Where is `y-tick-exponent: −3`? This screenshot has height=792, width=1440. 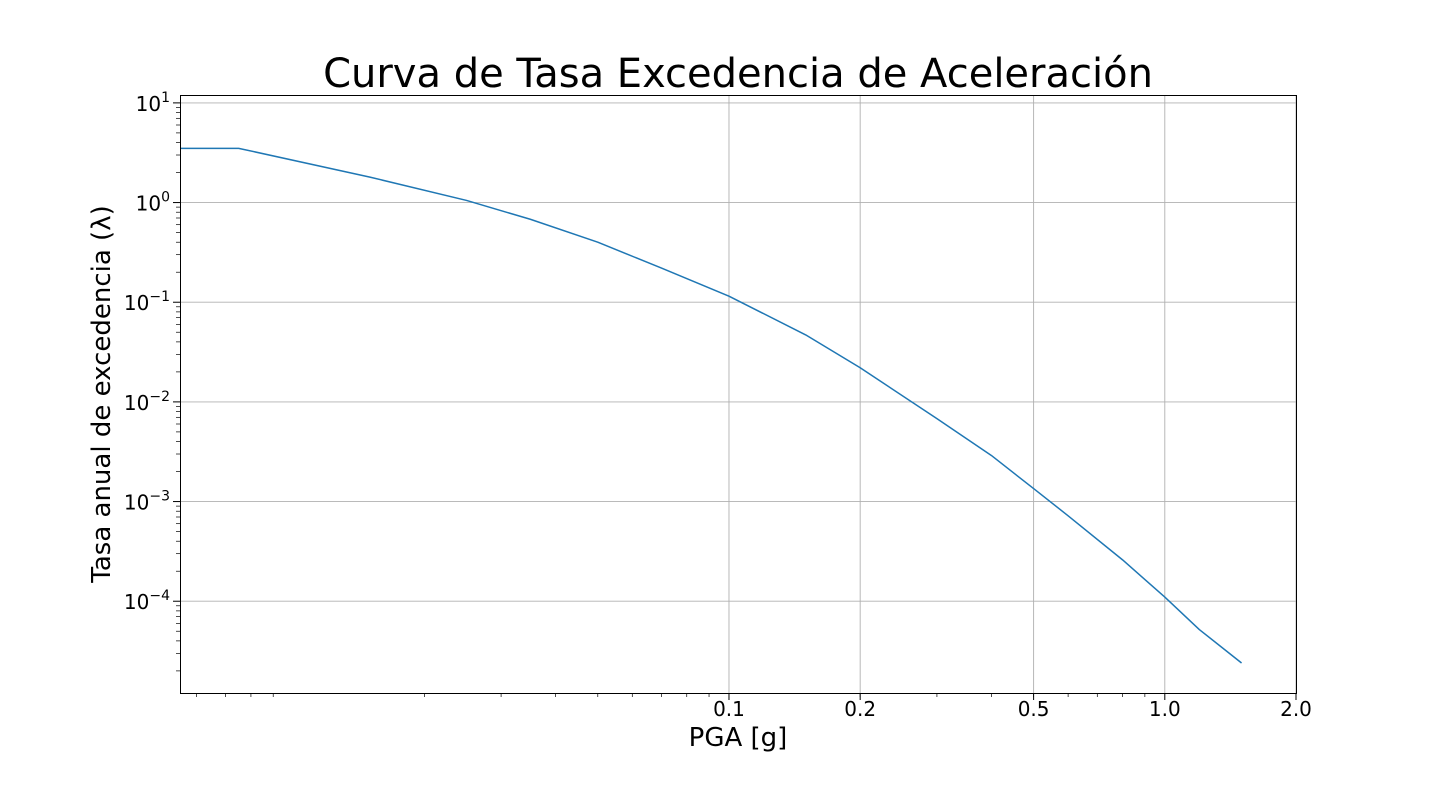
y-tick-exponent: −3 is located at coordinates (159, 497).